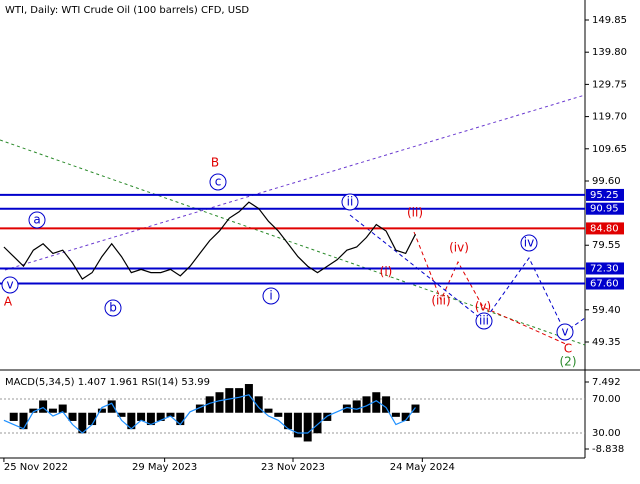  I want to click on wave-label: c, so click(218, 182).